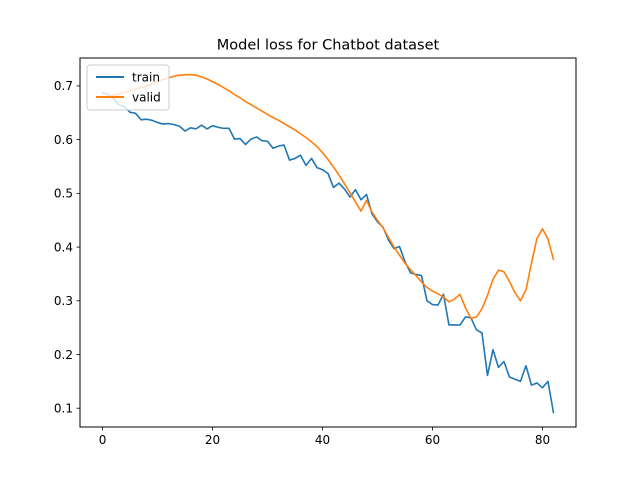 The width and height of the screenshot is (640, 484). What do you see at coordinates (63, 86) in the screenshot?
I see `y-tick-label: 0.7` at bounding box center [63, 86].